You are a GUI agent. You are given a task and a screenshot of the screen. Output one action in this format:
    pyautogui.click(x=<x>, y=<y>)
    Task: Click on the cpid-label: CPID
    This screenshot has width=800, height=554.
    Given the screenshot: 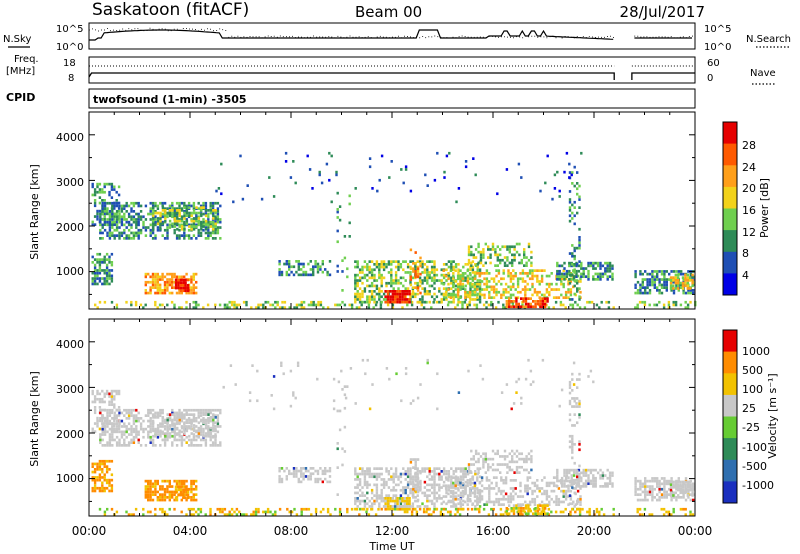 What is the action you would take?
    pyautogui.click(x=20, y=97)
    